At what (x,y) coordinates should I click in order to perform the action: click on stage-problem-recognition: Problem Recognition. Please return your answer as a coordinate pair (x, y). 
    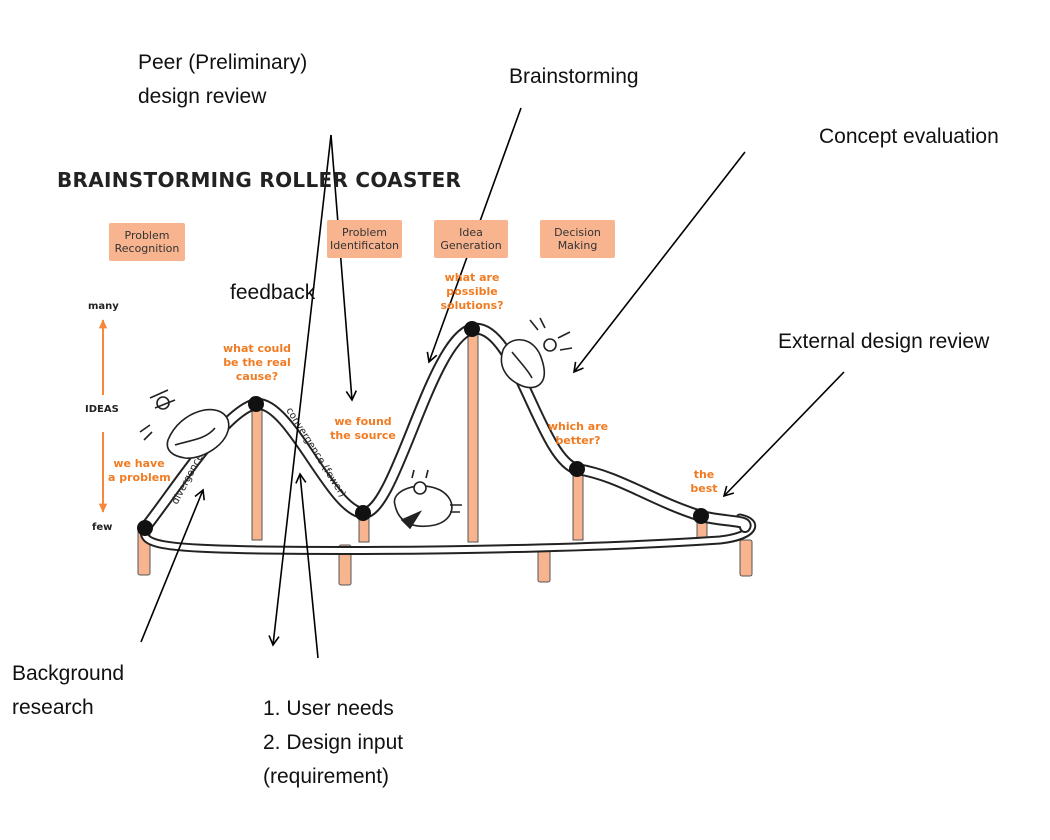
    Looking at the image, I should click on (147, 242).